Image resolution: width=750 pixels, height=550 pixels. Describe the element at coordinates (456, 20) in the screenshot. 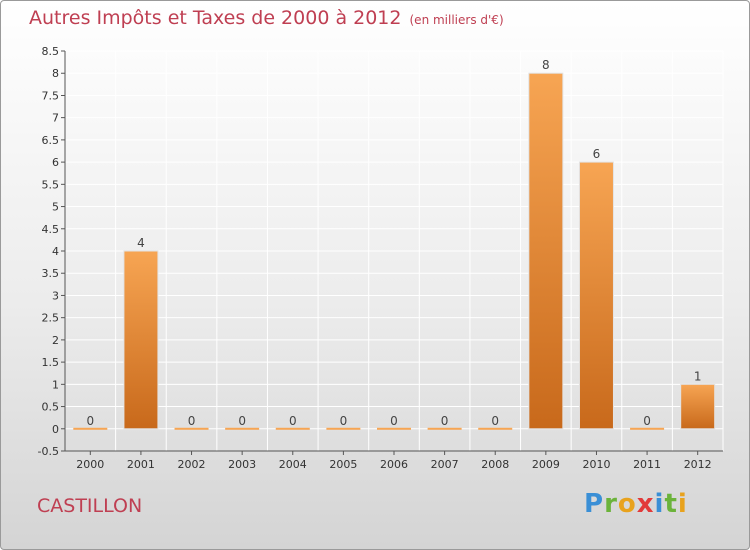

I see `chart-unit: (en milliers d'€)` at that location.